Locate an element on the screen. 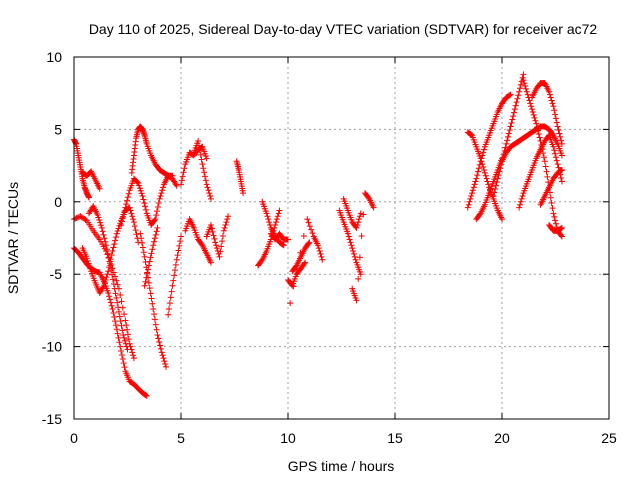  x-tick-label: 20 is located at coordinates (502, 438).